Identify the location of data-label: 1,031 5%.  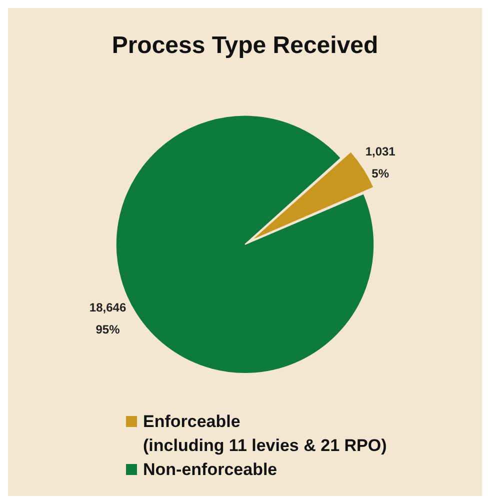
(380, 162).